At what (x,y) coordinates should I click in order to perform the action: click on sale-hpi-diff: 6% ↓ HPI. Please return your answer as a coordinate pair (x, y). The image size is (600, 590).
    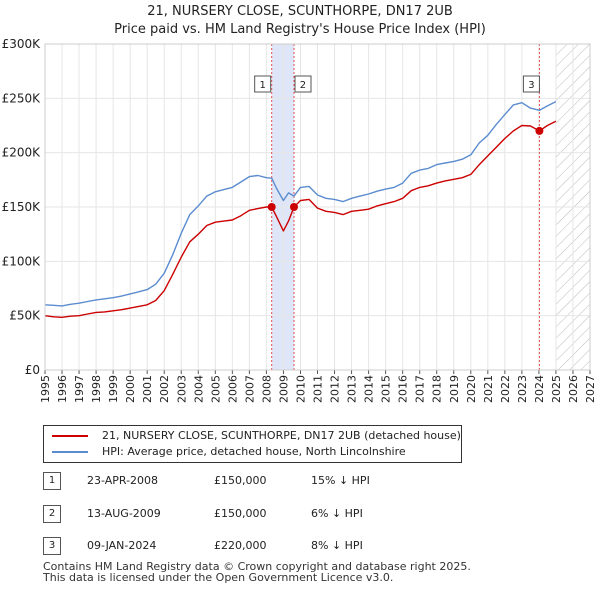
    Looking at the image, I should click on (337, 513).